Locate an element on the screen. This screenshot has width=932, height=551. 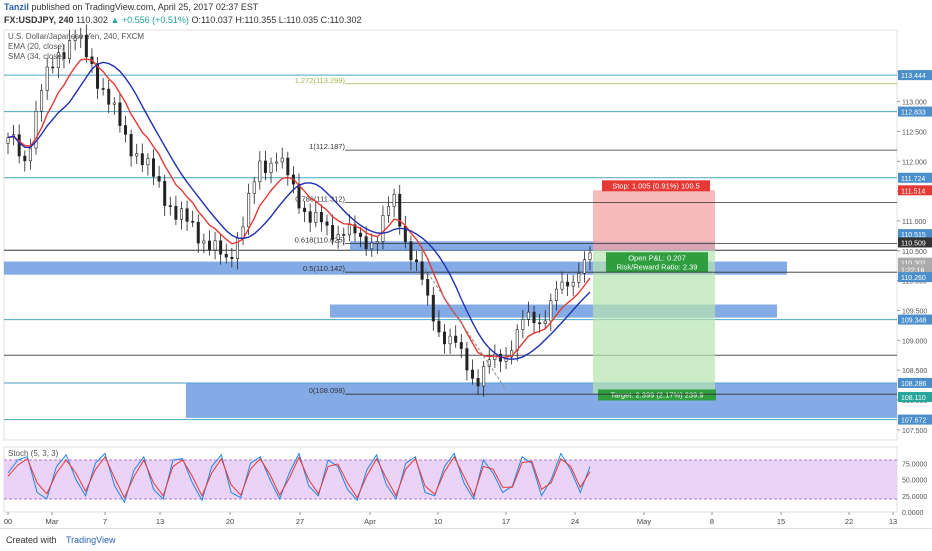
x-tick-label: May is located at coordinates (644, 521).